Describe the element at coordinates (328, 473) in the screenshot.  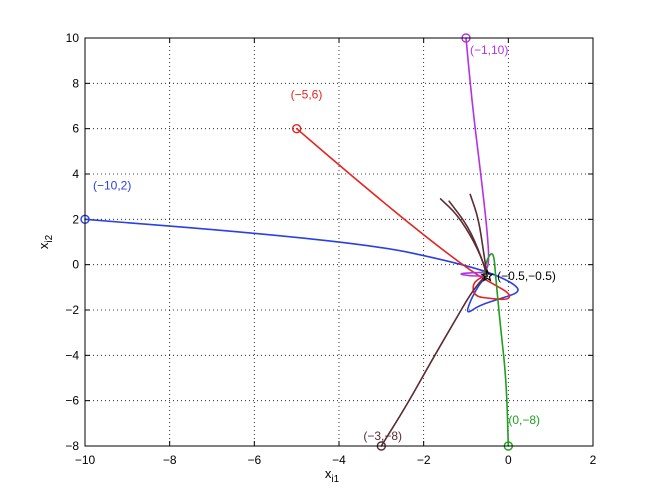
I see `x-axis-label-main: x` at that location.